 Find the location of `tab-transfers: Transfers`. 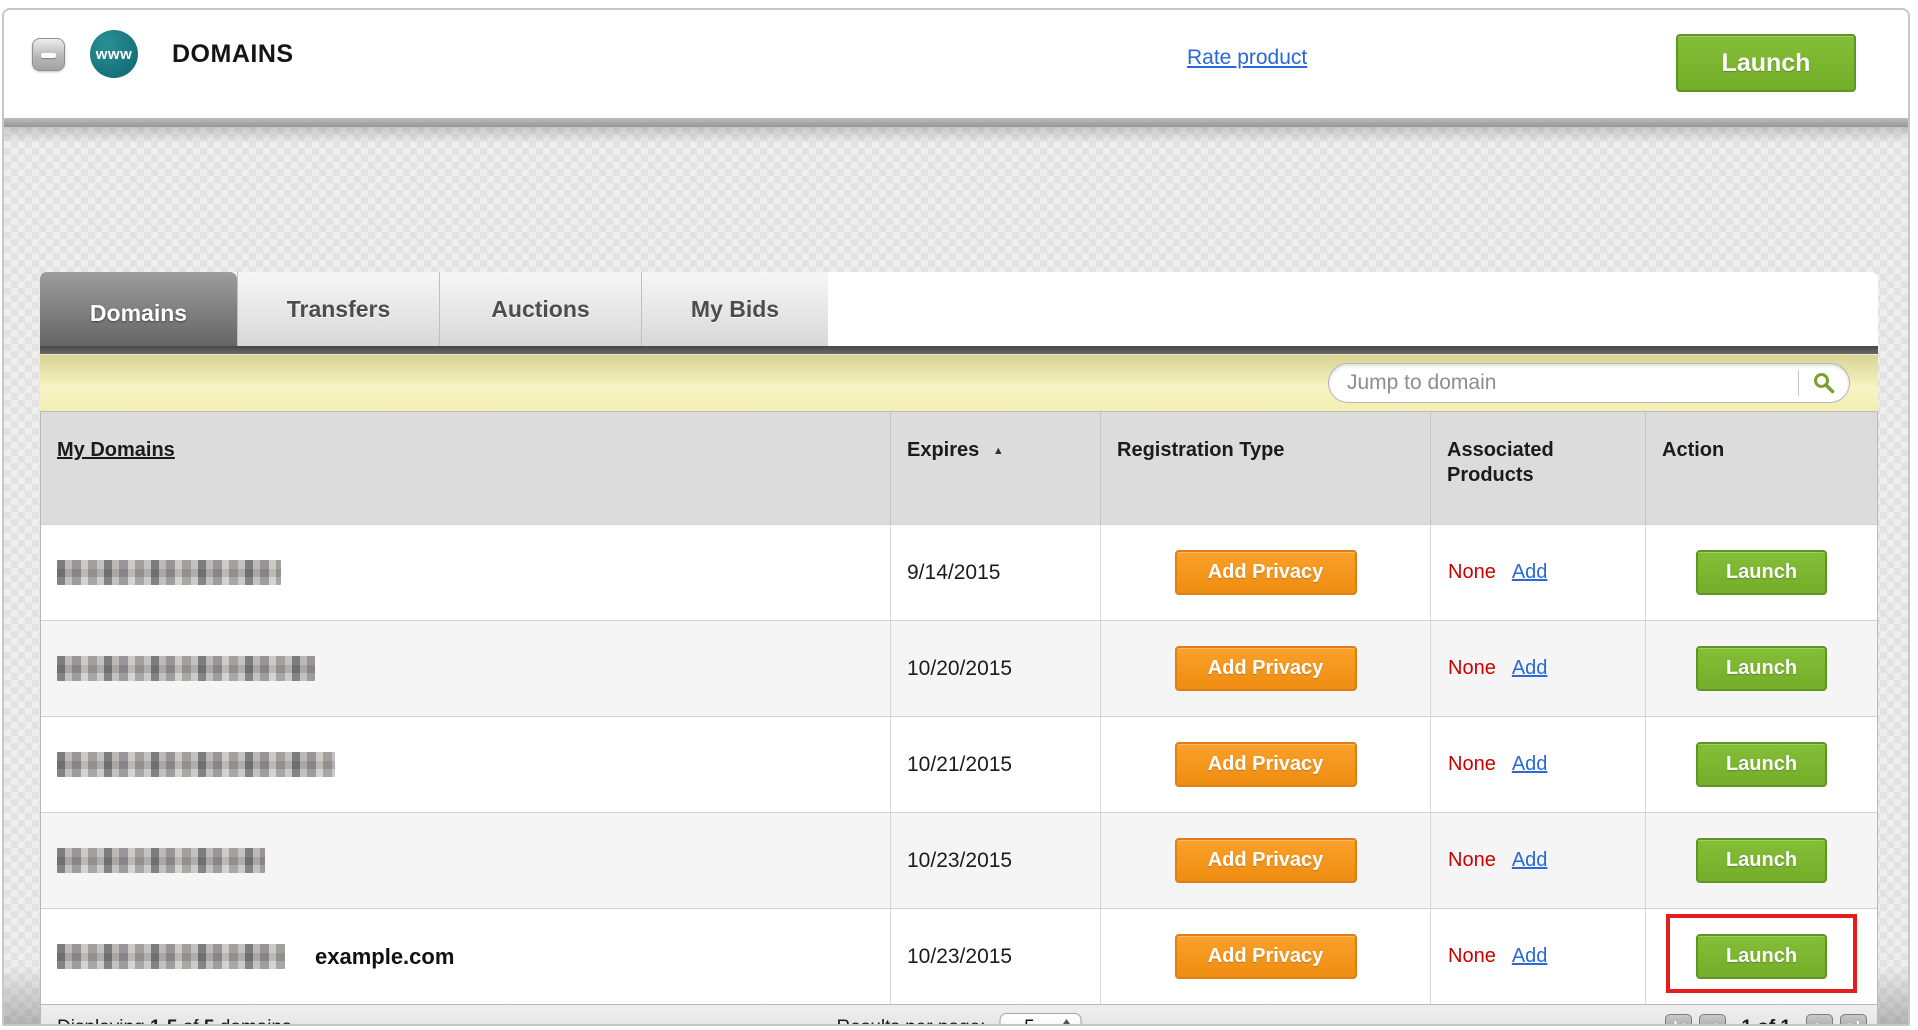

tab-transfers: Transfers is located at coordinates (338, 309).